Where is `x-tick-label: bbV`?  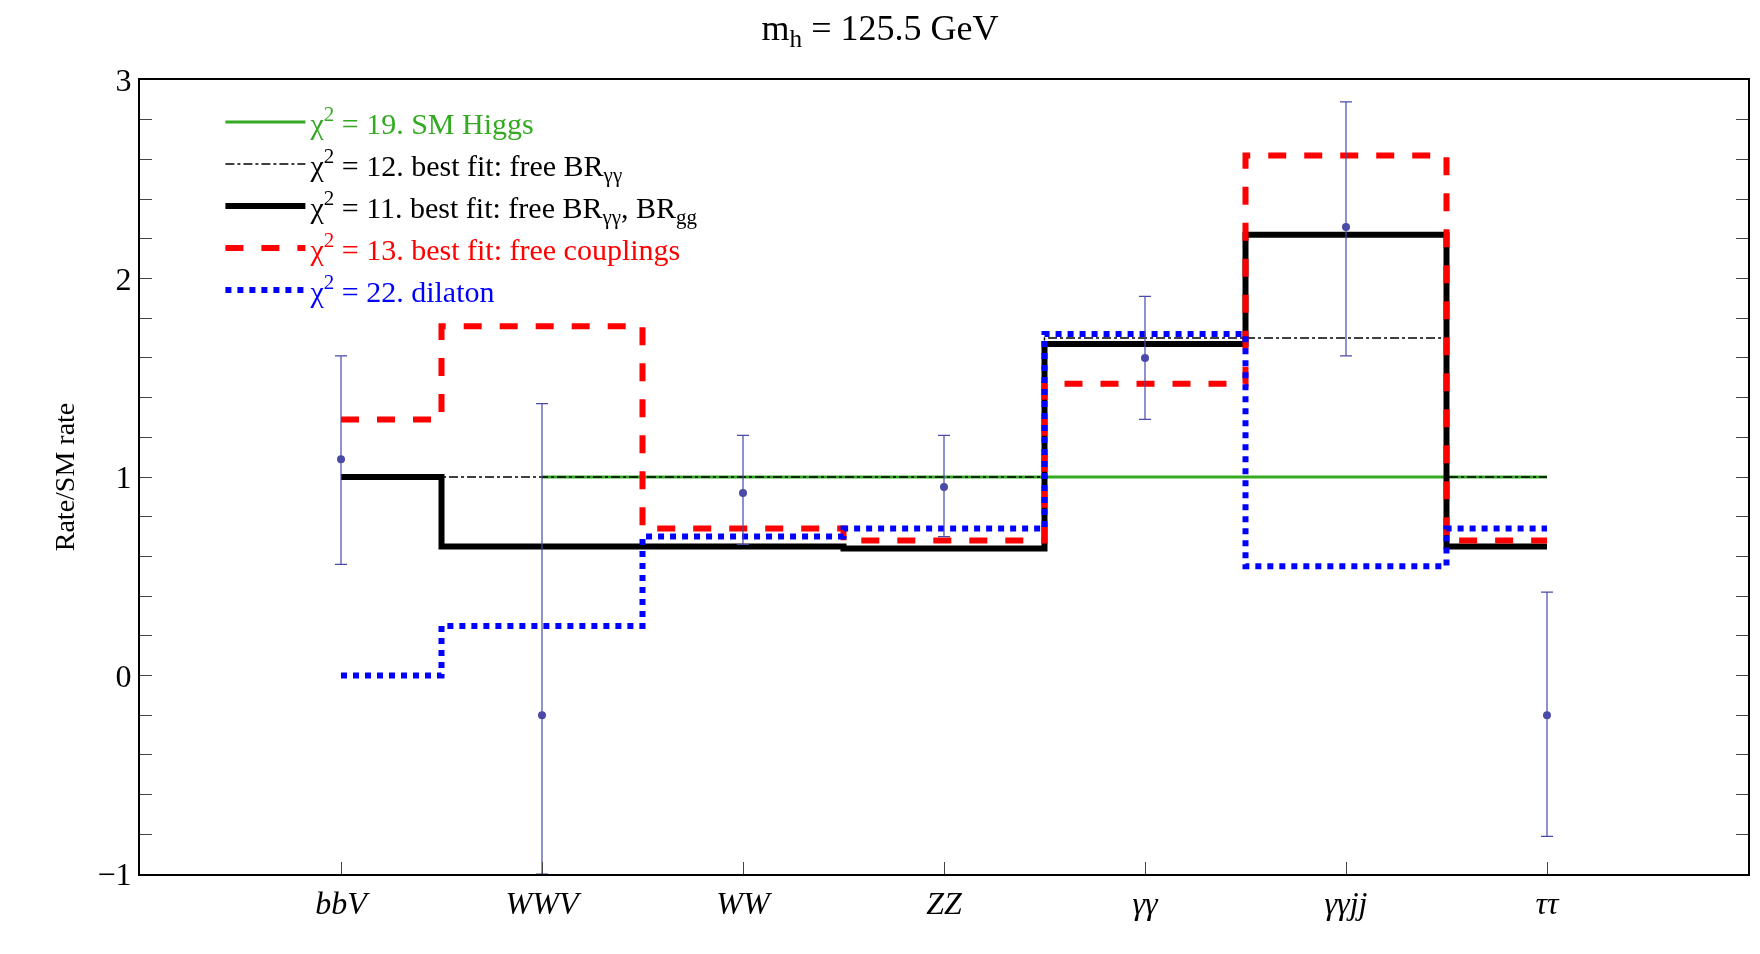 x-tick-label: bbV is located at coordinates (343, 903).